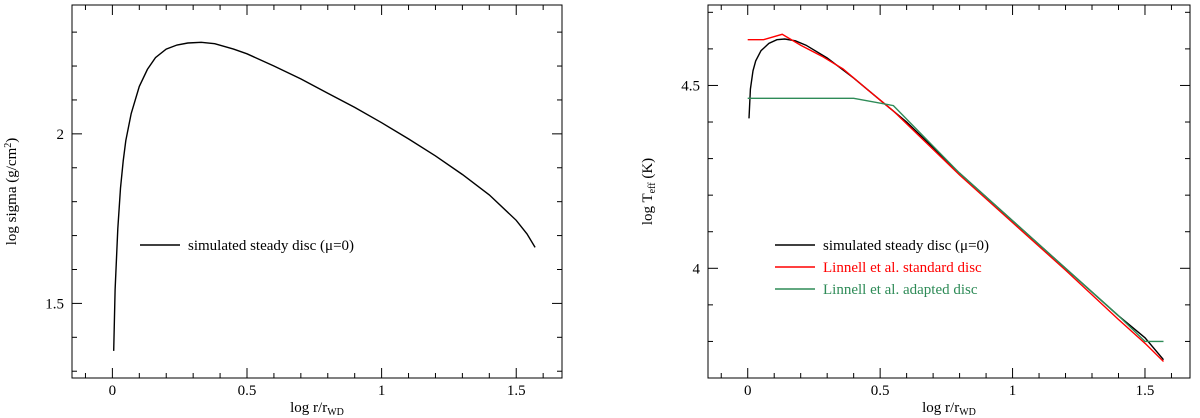 The image size is (1200, 418). What do you see at coordinates (902, 268) in the screenshot?
I see `legend-label-1: Linnell et al. standard disc` at bounding box center [902, 268].